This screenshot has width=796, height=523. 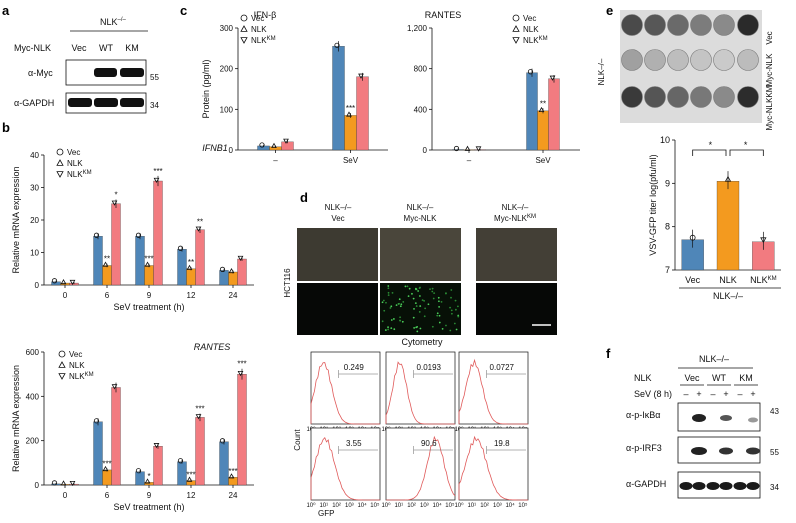 I want to click on cyto-1-1-percent: 90.6, so click(x=429, y=443).